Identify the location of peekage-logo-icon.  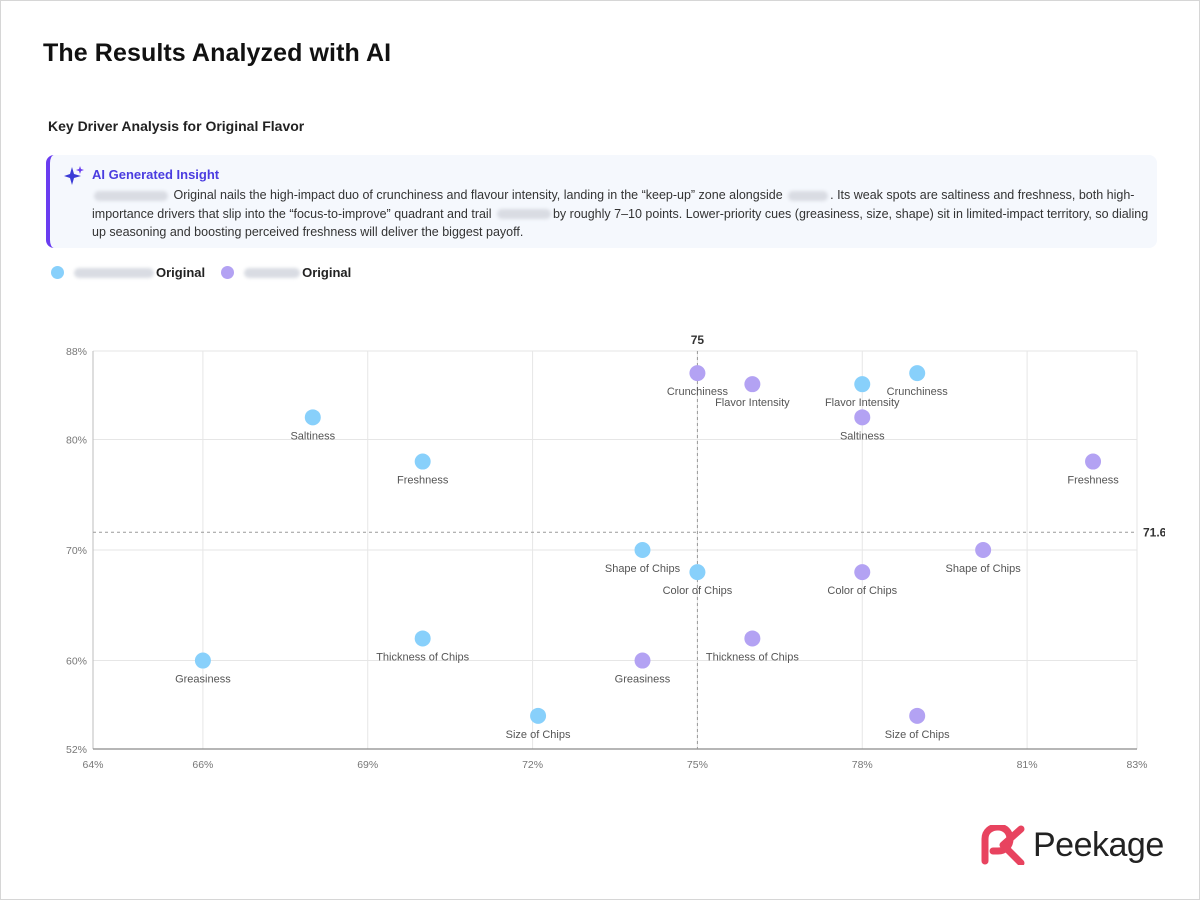
(1003, 845).